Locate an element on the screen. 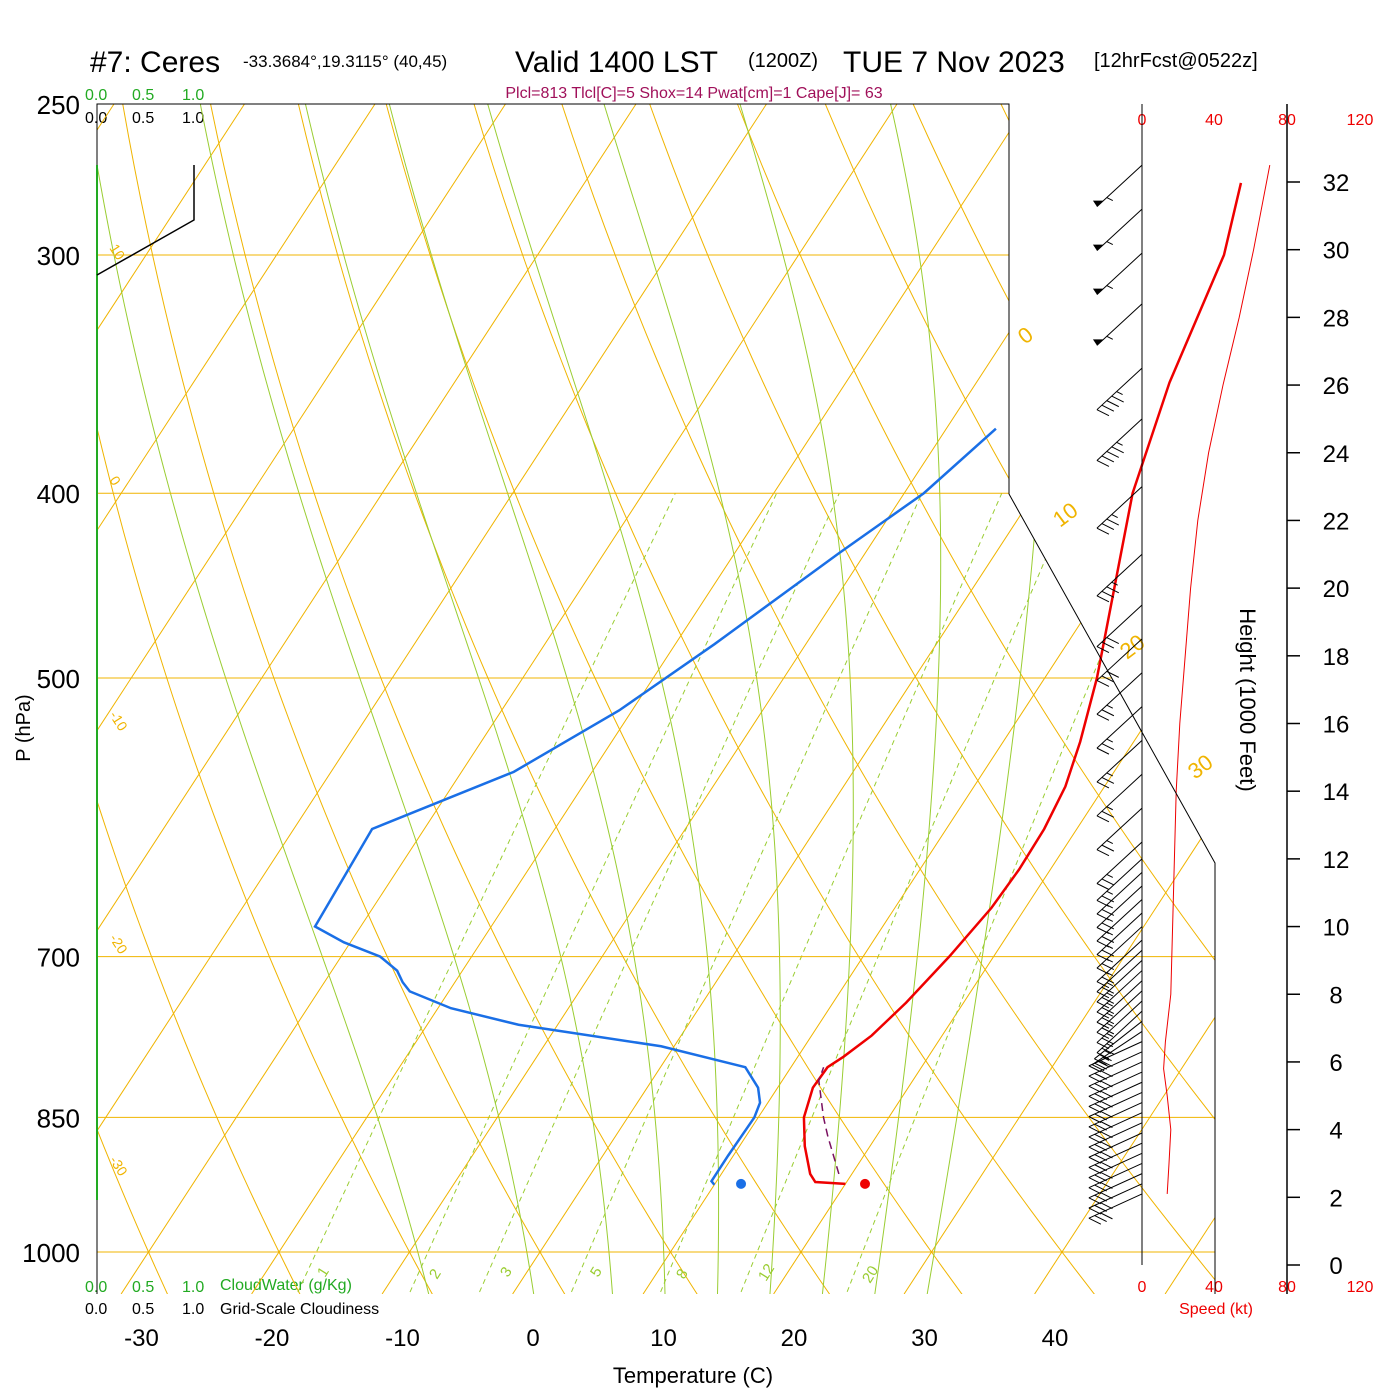  height-tick-label: 18 is located at coordinates (1336, 657).